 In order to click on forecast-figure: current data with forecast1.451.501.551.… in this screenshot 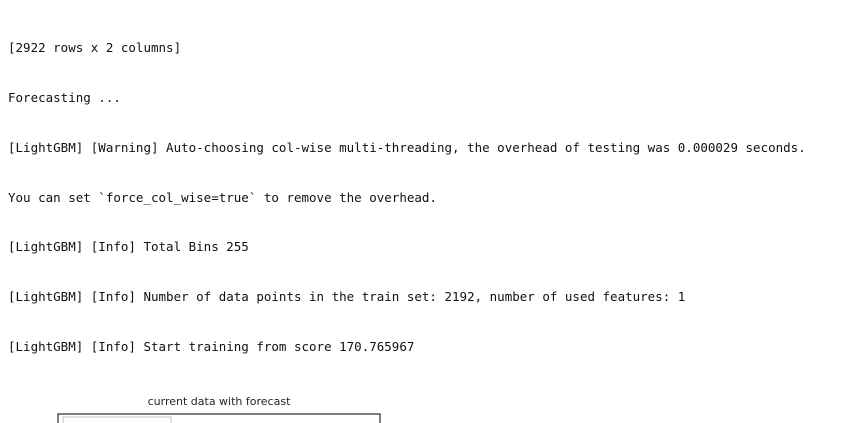, I will do `click(438, 407)`.